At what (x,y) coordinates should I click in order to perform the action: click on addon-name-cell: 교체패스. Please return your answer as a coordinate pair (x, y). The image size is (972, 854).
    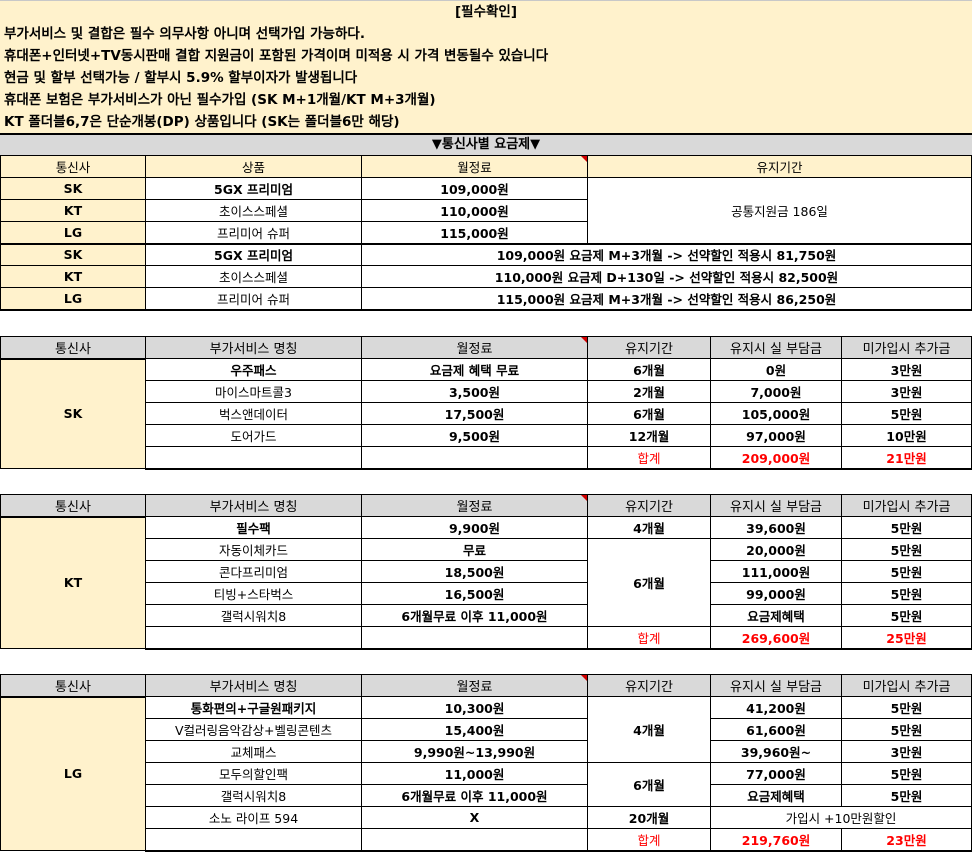
    Looking at the image, I should click on (253, 751).